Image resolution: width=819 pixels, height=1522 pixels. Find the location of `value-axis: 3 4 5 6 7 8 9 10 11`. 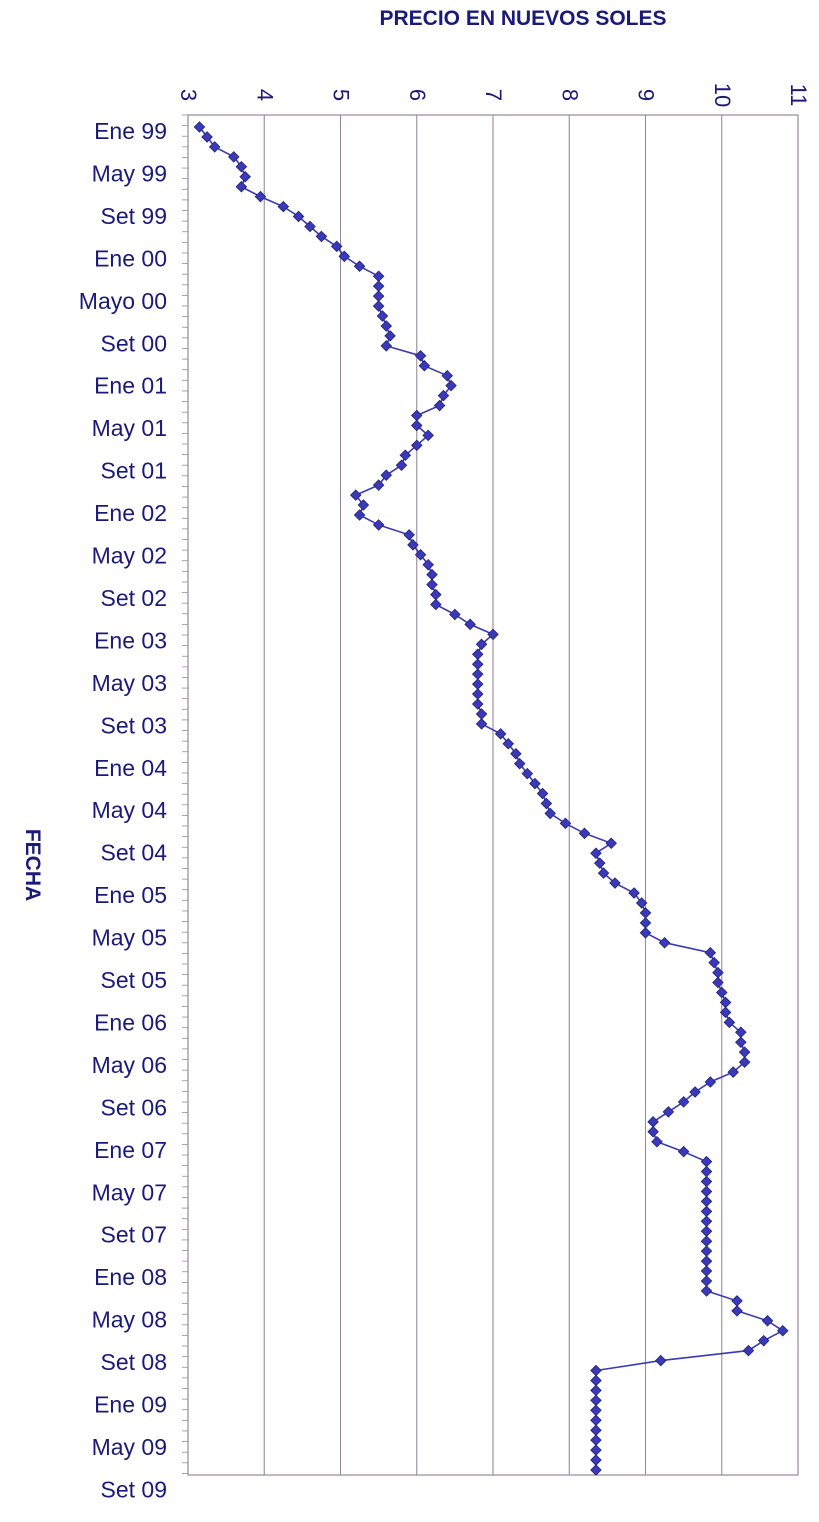

value-axis: 3 4 5 6 7 8 9 10 11 is located at coordinates (493, 95).